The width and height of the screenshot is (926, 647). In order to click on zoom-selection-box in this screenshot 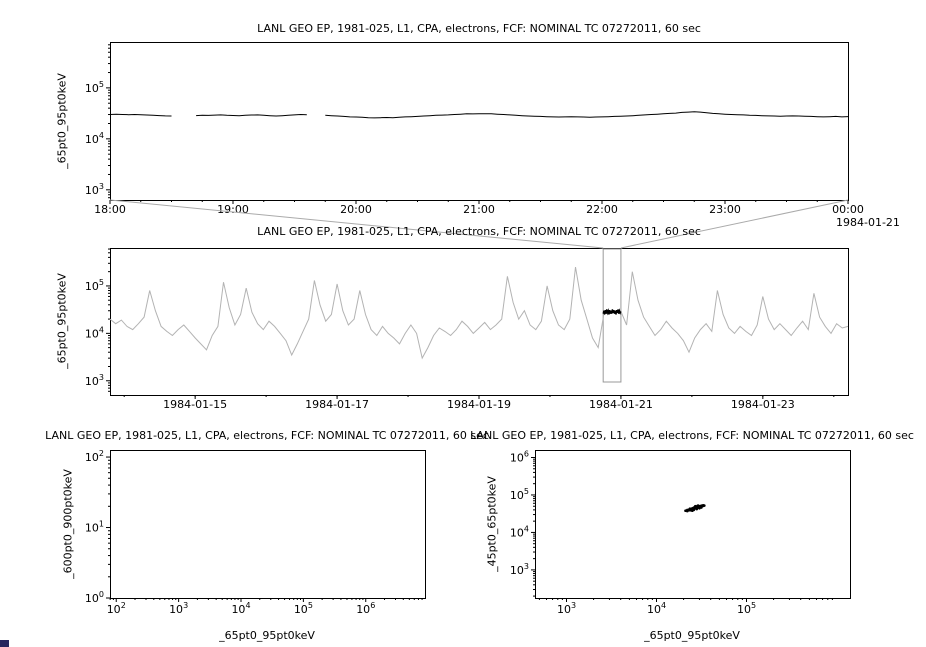, I will do `click(612, 315)`.